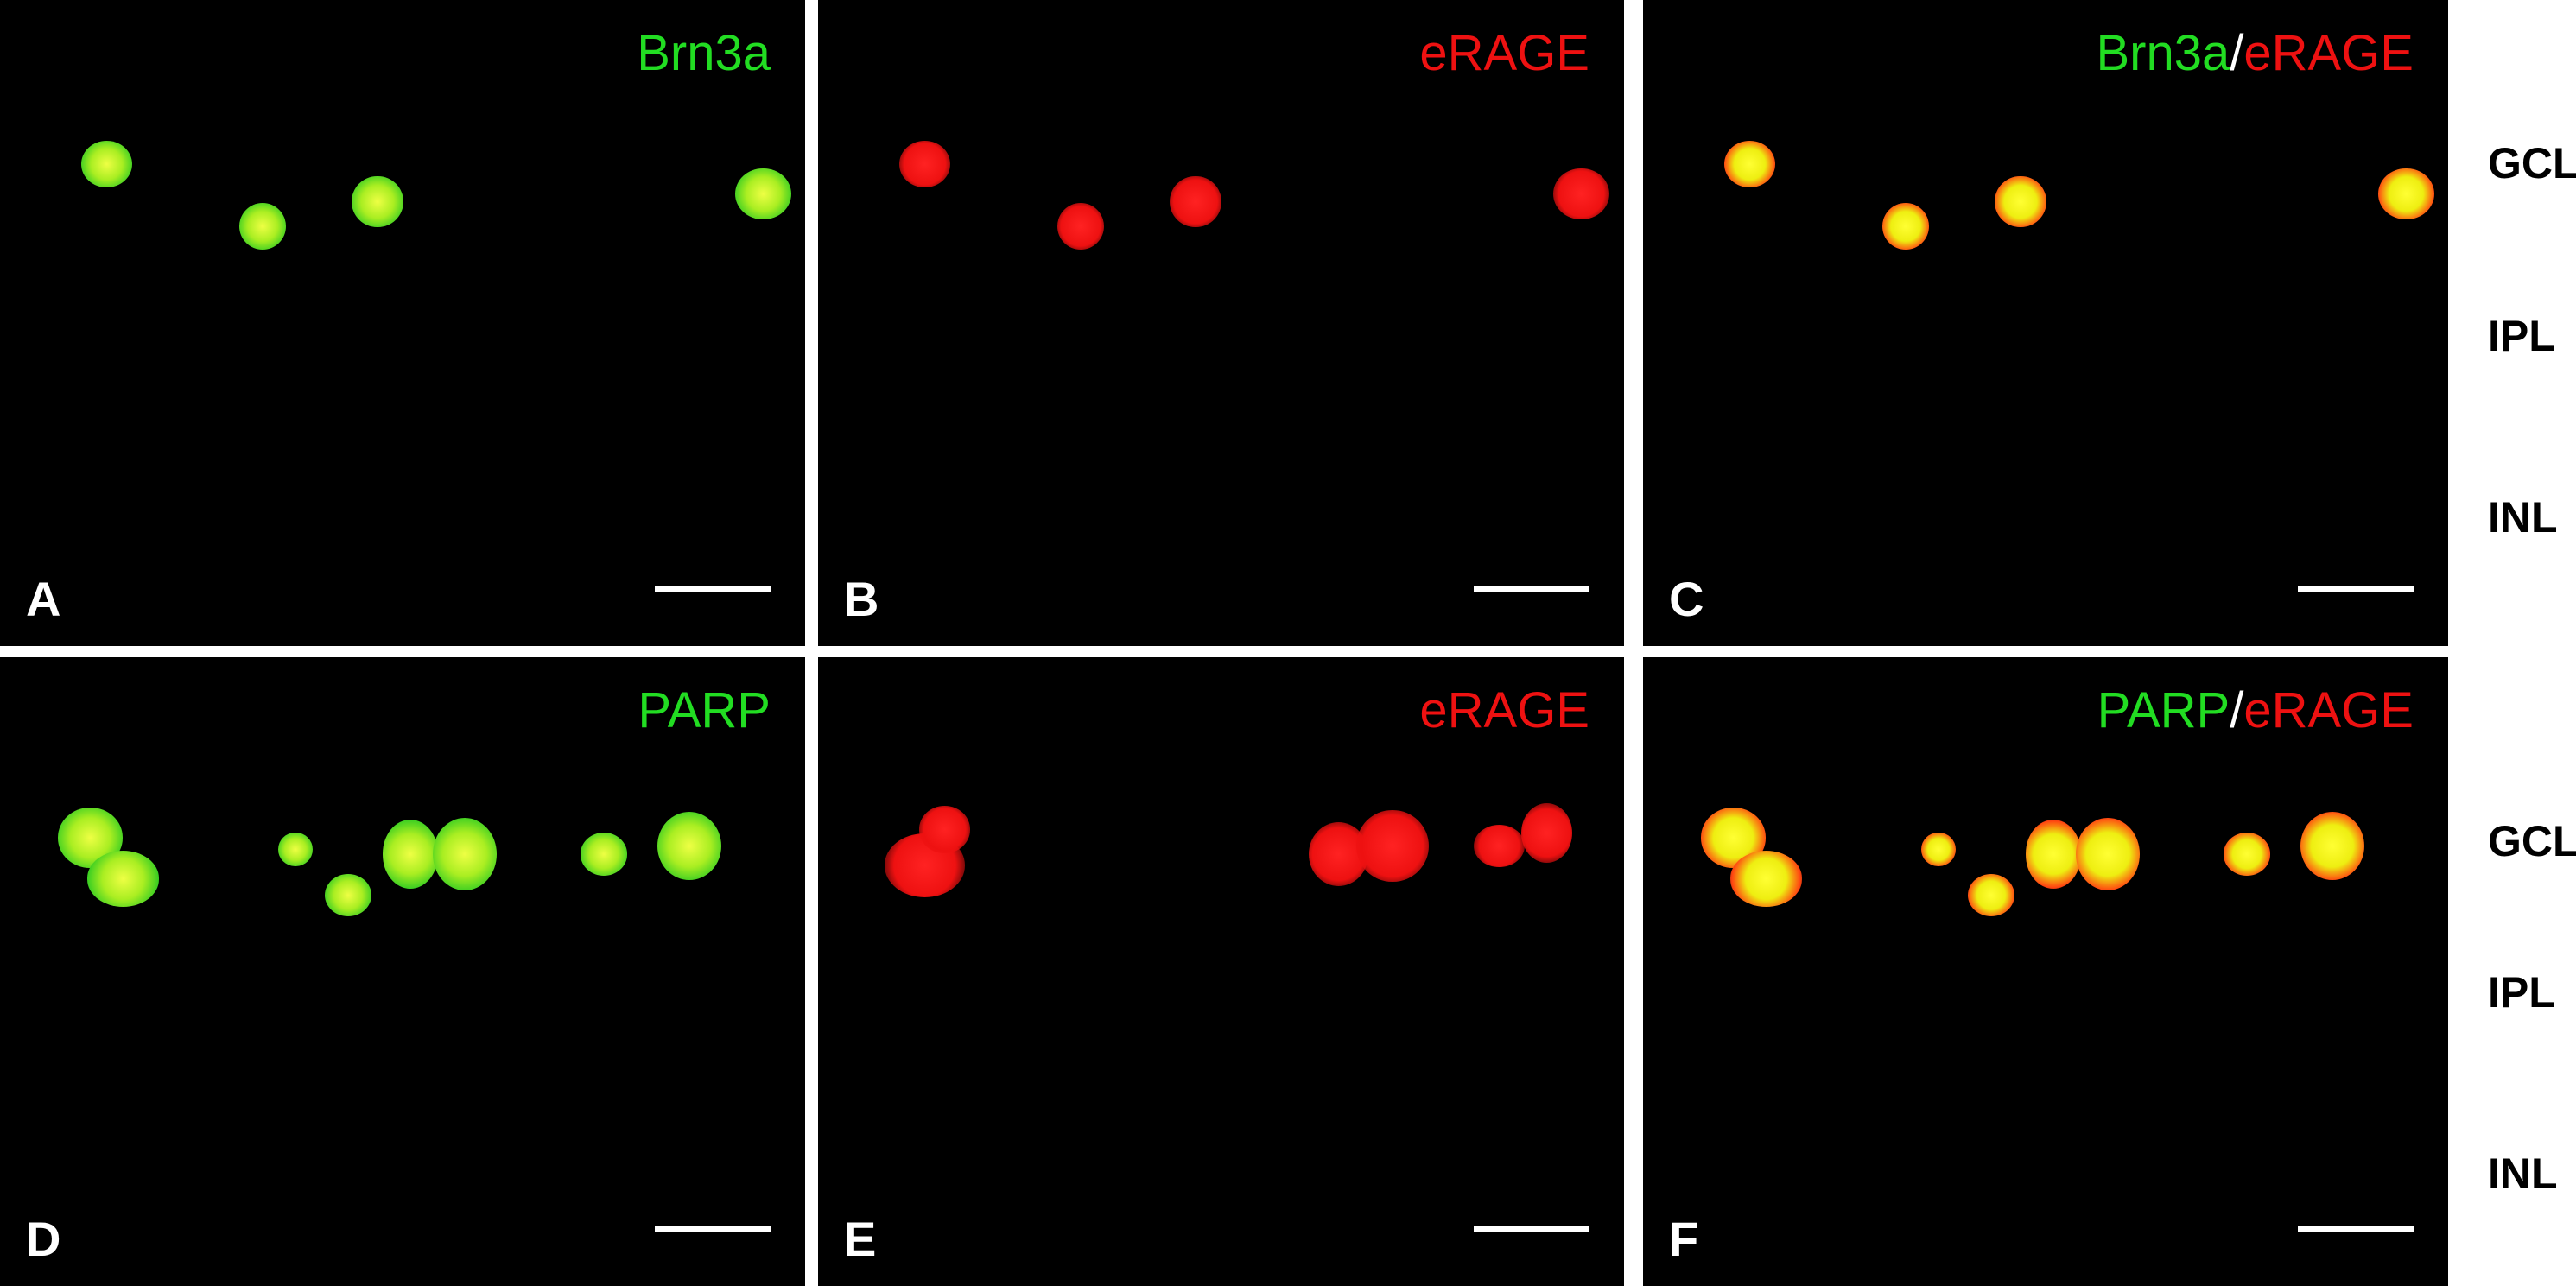 This screenshot has height=1286, width=2576. I want to click on panel-letter: F, so click(1684, 1239).